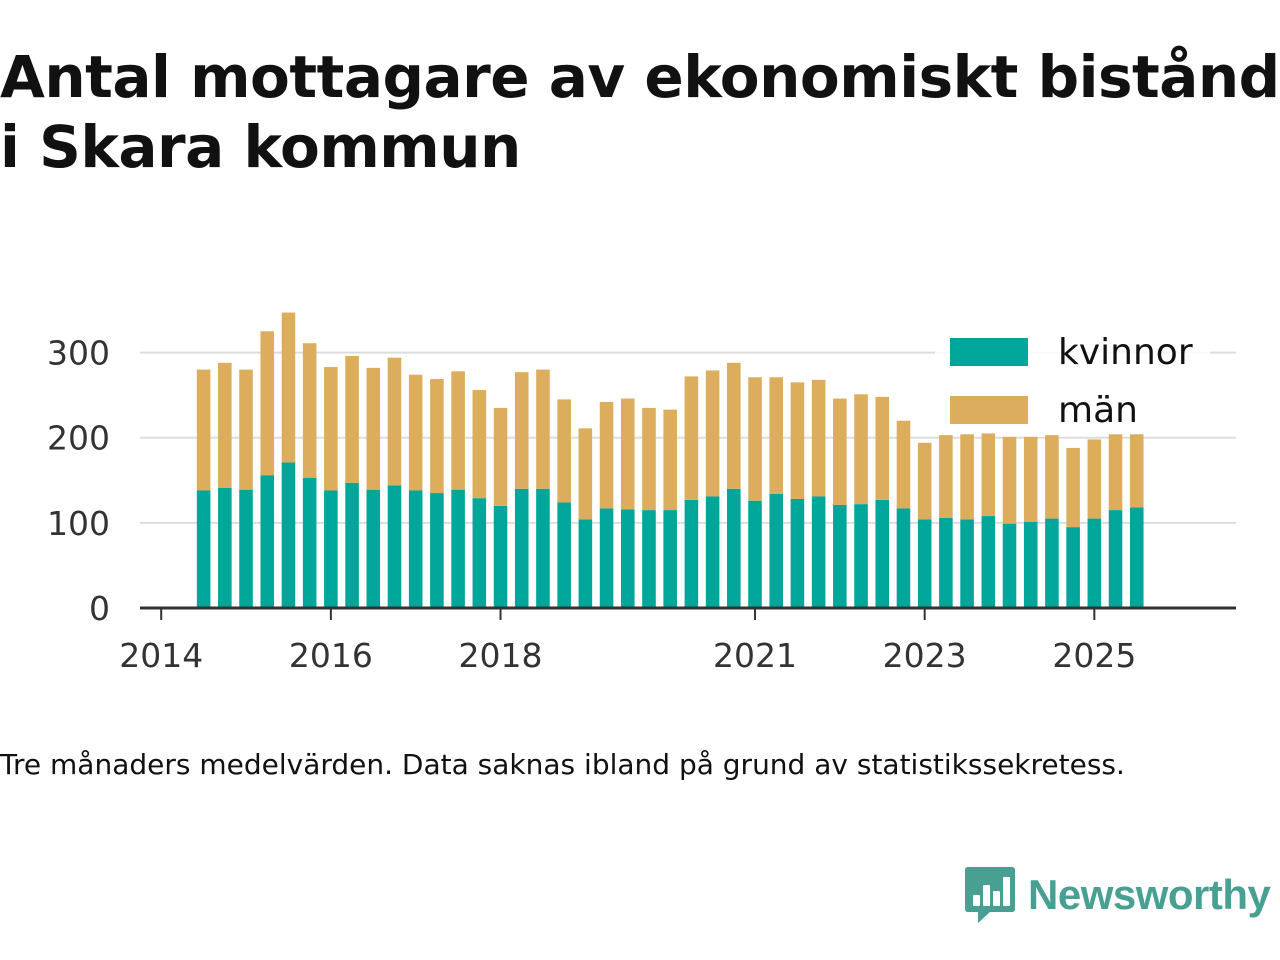  What do you see at coordinates (990, 895) in the screenshot?
I see `newsworthy-logo-icon` at bounding box center [990, 895].